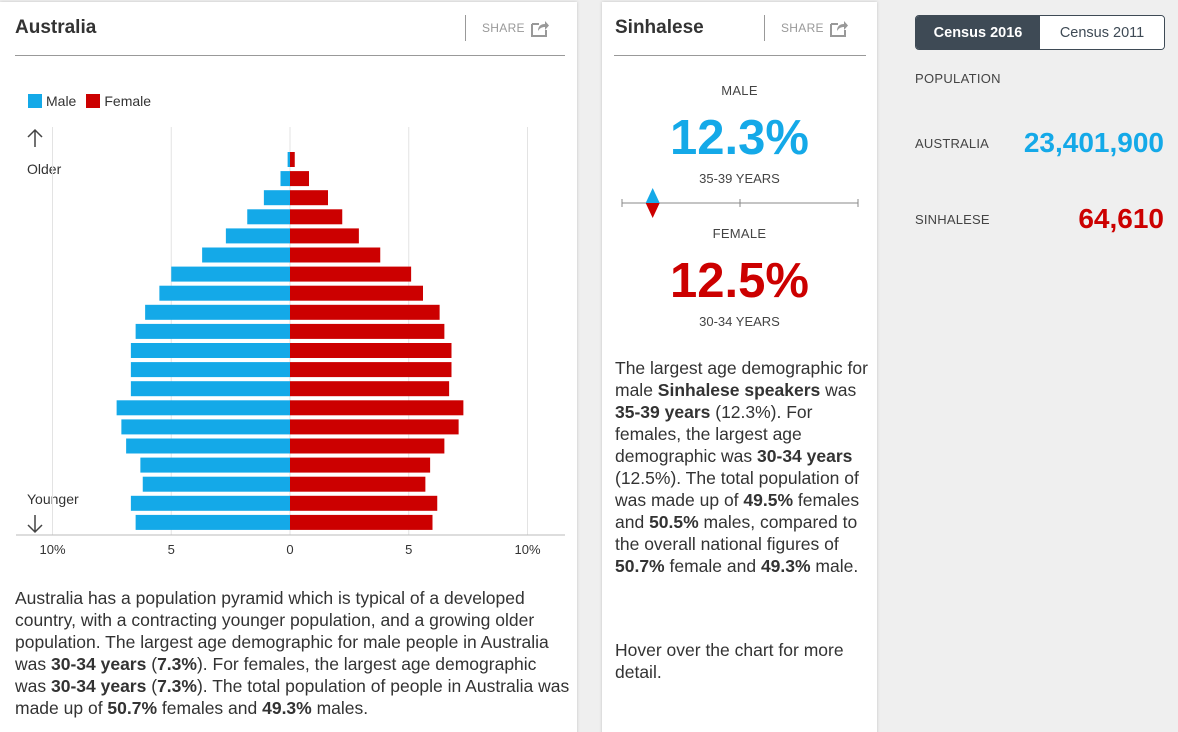 Image resolution: width=1178 pixels, height=732 pixels. Describe the element at coordinates (652, 210) in the screenshot. I see `female-marker` at that location.